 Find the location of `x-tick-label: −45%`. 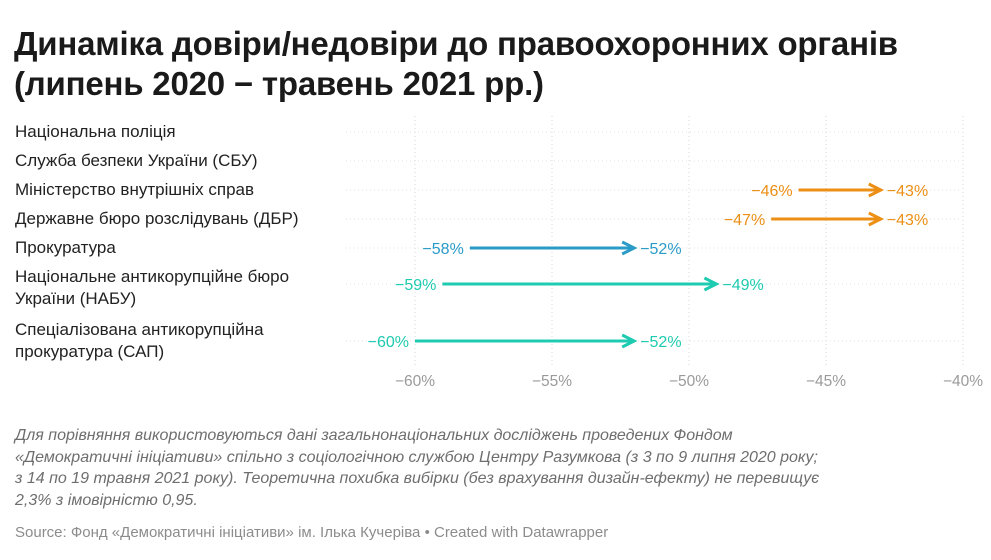

x-tick-label: −45% is located at coordinates (826, 381).